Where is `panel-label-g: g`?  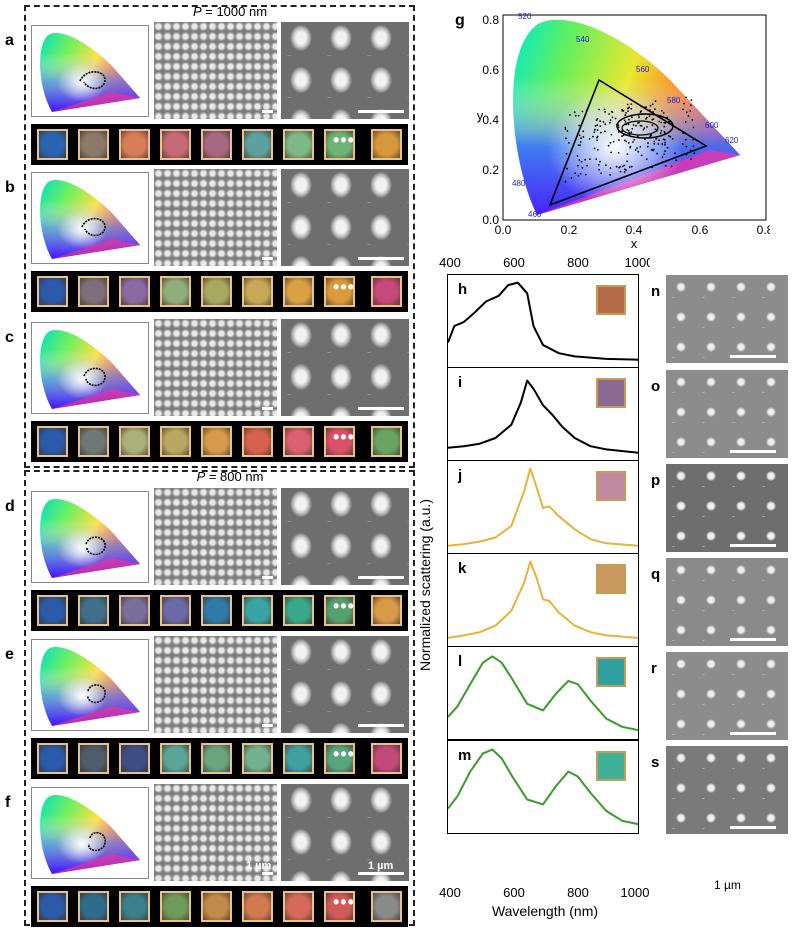
panel-label-g: g is located at coordinates (460, 20).